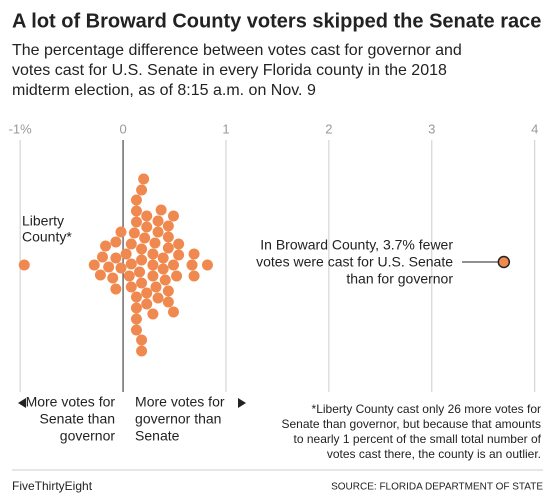 The width and height of the screenshot is (555, 500). I want to click on x-tick-label: 4, so click(534, 128).